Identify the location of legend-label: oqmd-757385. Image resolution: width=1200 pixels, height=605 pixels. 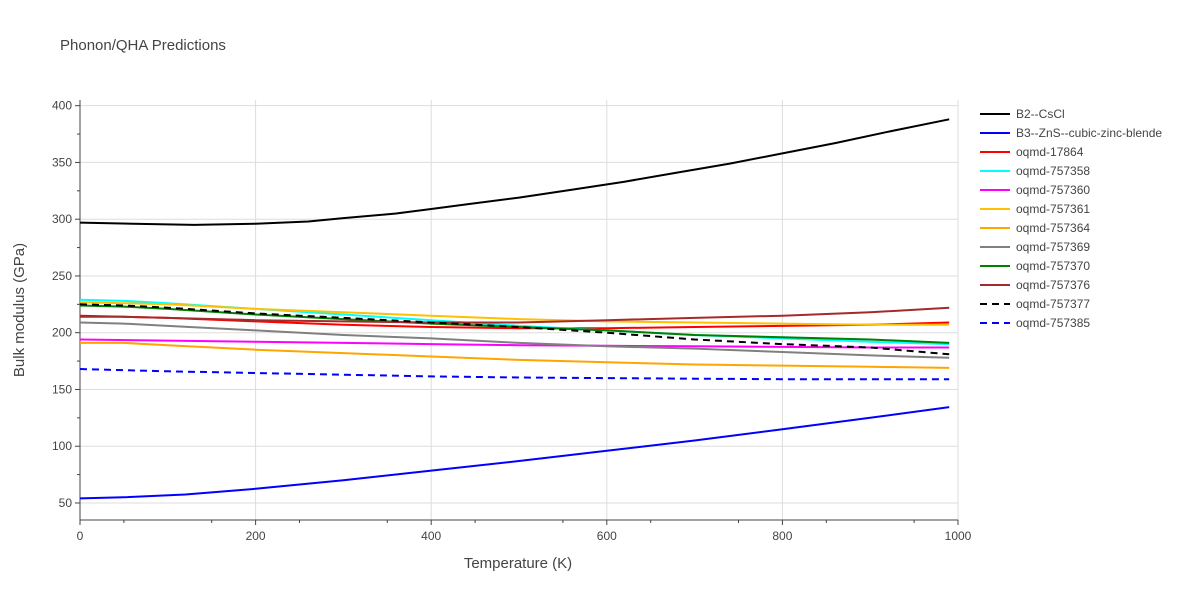
(1053, 323).